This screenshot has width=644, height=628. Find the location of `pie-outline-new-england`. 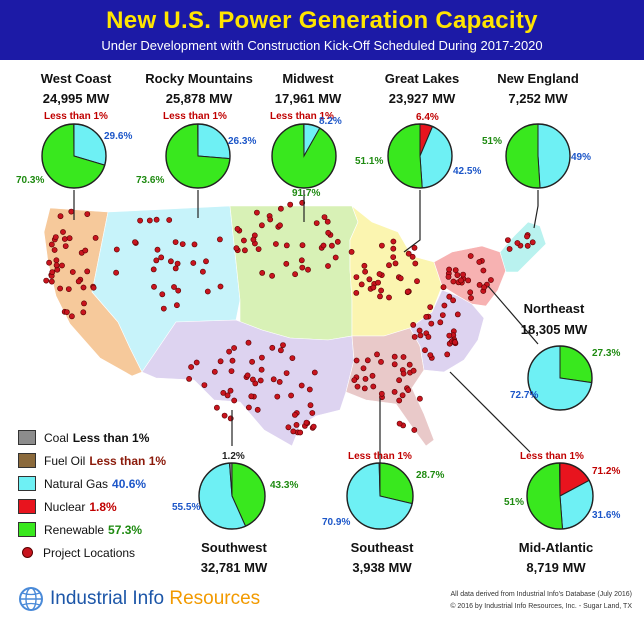

pie-outline-new-england is located at coordinates (538, 156).